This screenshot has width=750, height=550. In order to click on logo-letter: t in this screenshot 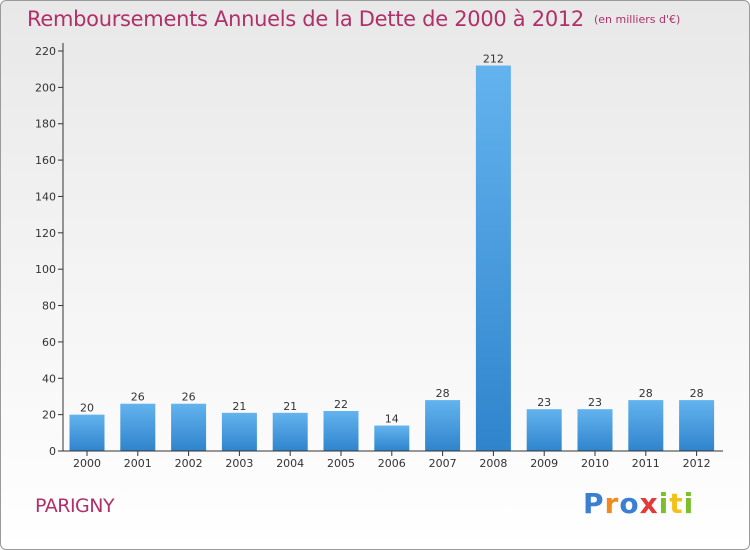, I will do `click(676, 503)`.